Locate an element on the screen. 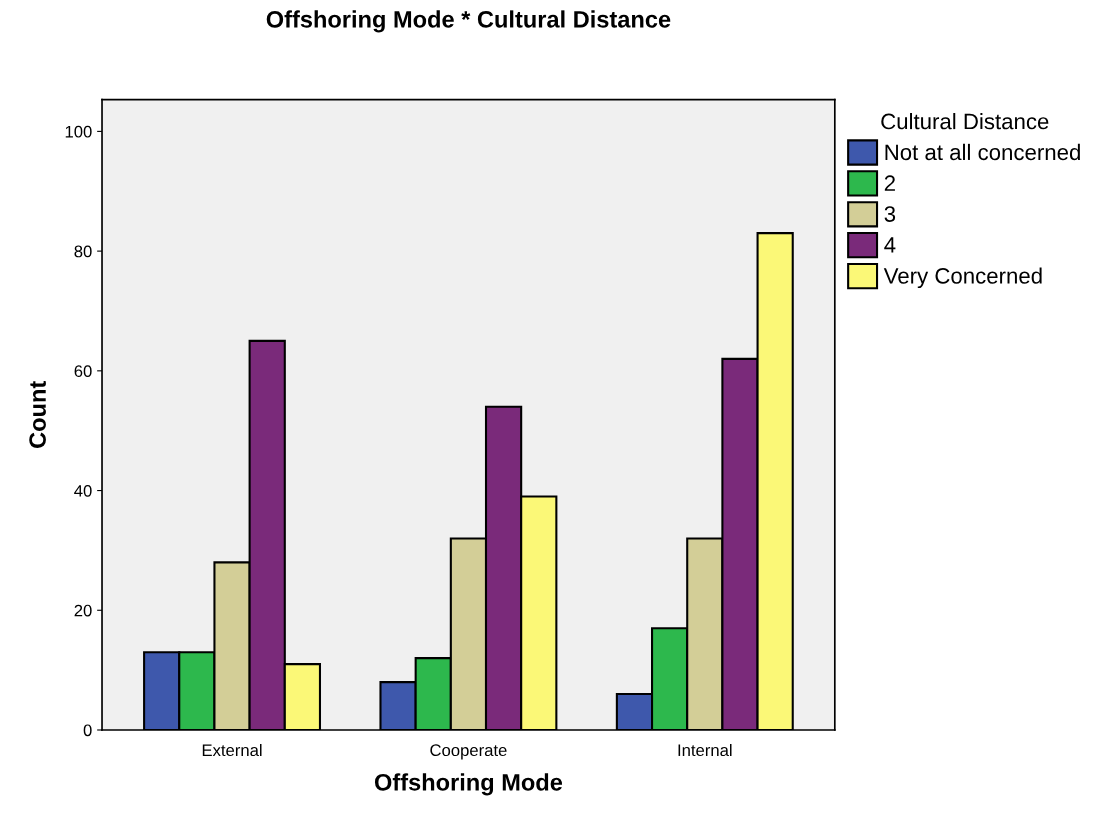  y-tick-label: 40 is located at coordinates (83, 490).